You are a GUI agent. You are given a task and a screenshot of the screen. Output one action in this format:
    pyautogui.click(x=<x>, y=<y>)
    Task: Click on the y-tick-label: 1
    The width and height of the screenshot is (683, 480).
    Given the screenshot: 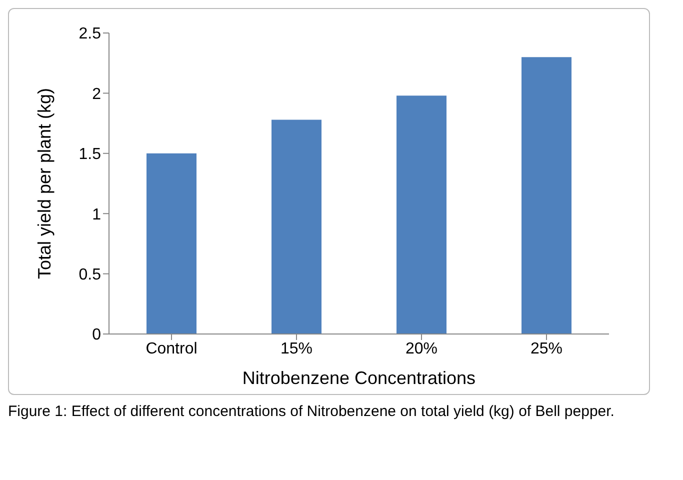 What is the action you would take?
    pyautogui.click(x=97, y=215)
    